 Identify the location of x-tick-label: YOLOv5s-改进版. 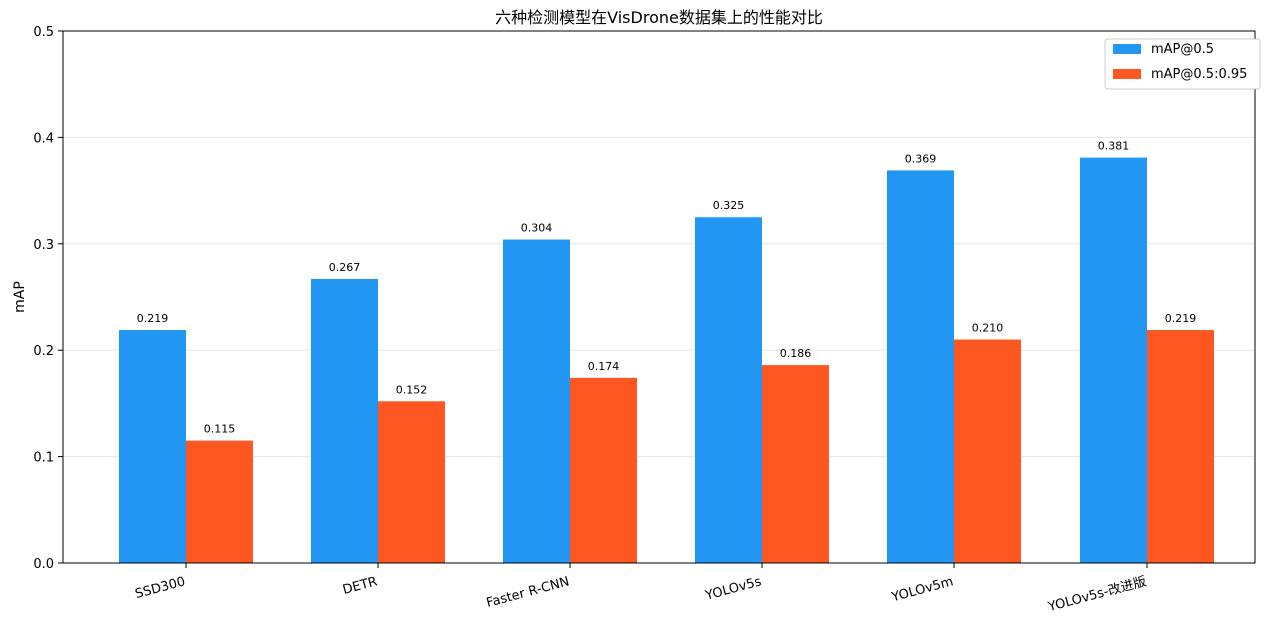
(1097, 594).